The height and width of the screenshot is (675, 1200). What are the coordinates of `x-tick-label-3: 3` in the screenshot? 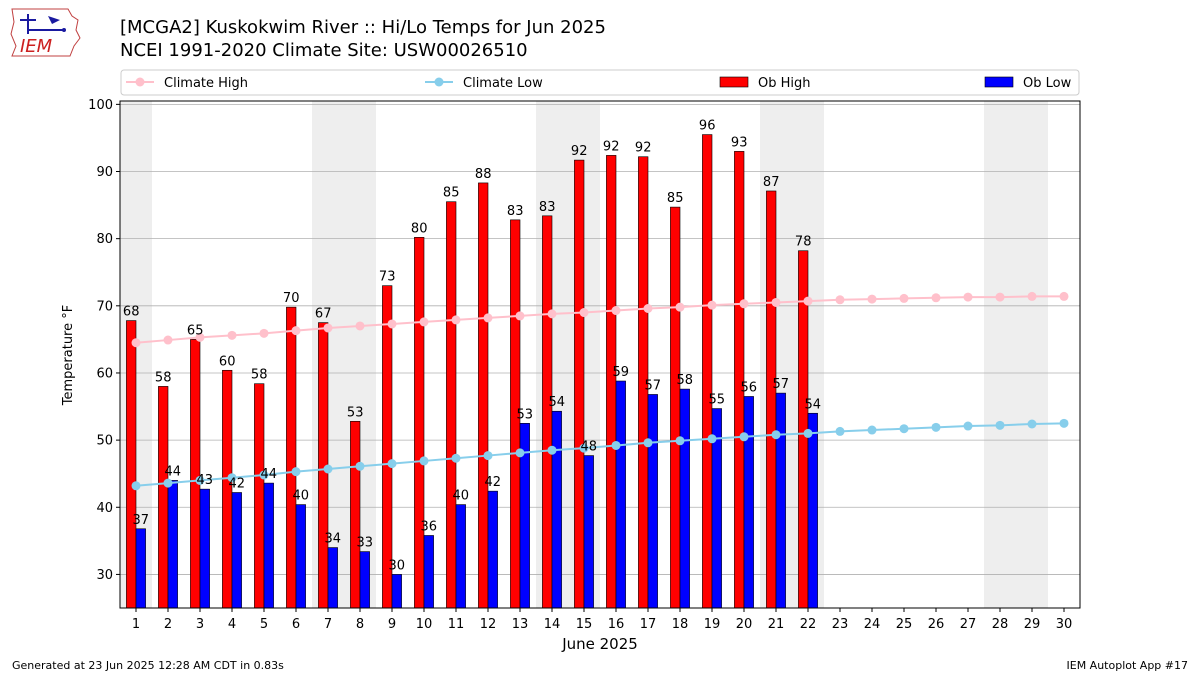 It's located at (200, 624).